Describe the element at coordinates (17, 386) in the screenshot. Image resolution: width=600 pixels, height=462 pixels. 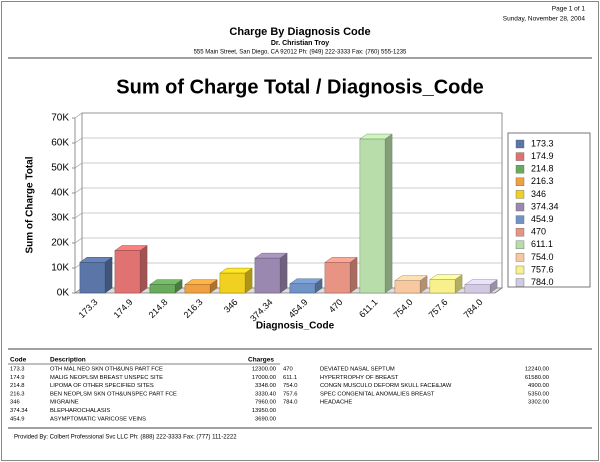
I see `table-cell: 214.8` at that location.